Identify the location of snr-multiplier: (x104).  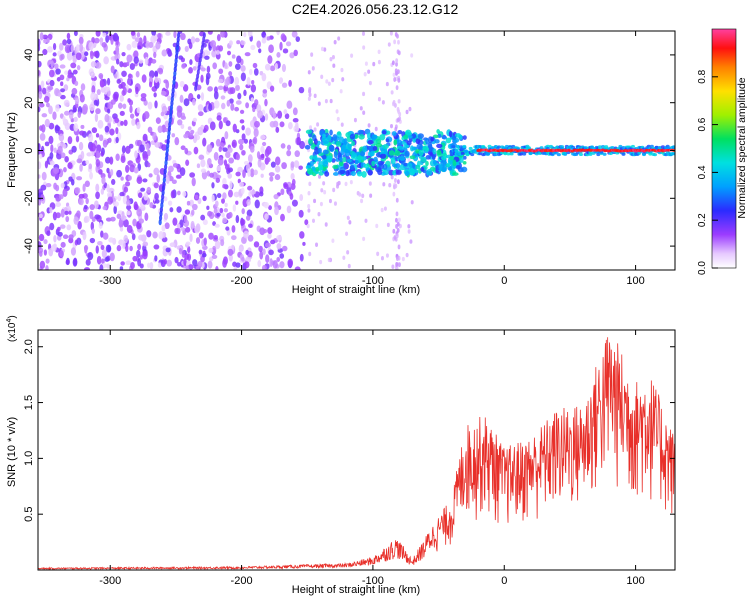
(12, 328).